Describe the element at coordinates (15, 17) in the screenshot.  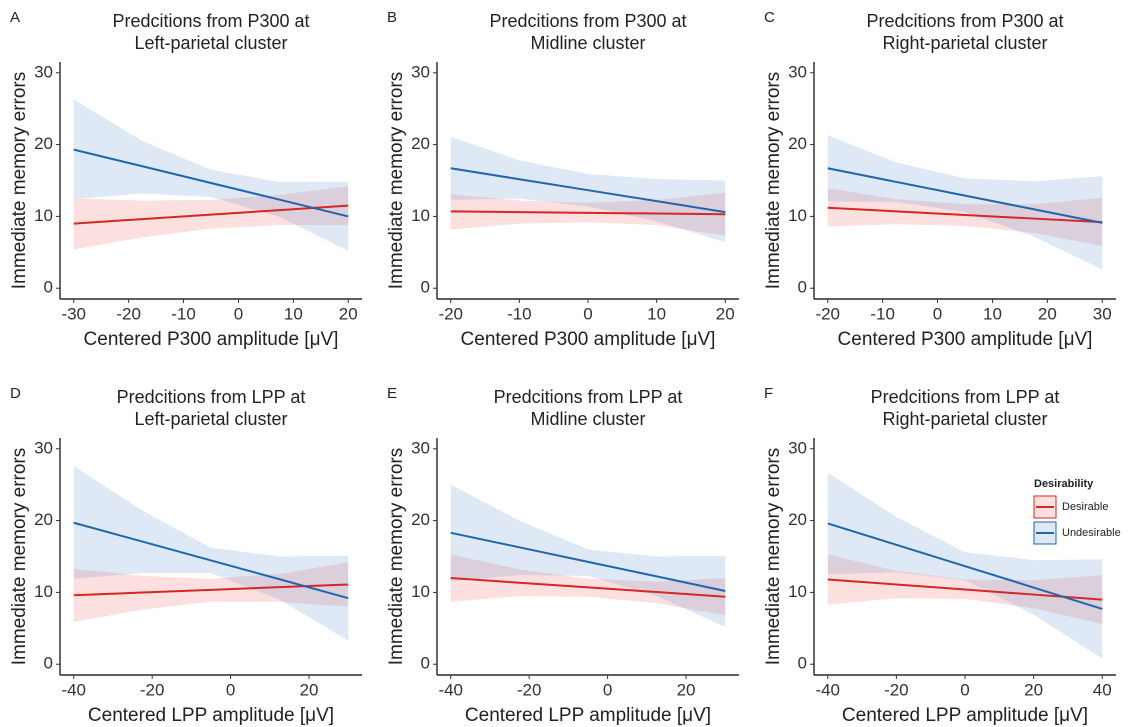
I see `panel-label: A` at that location.